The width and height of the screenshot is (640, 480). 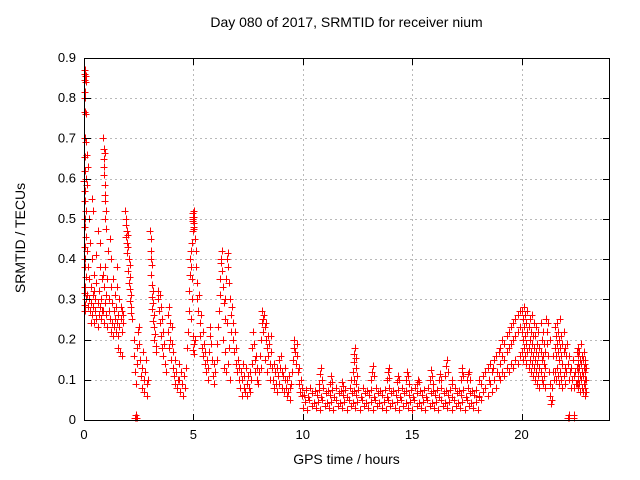 I want to click on y-tick-label: 0.7, so click(x=67, y=137).